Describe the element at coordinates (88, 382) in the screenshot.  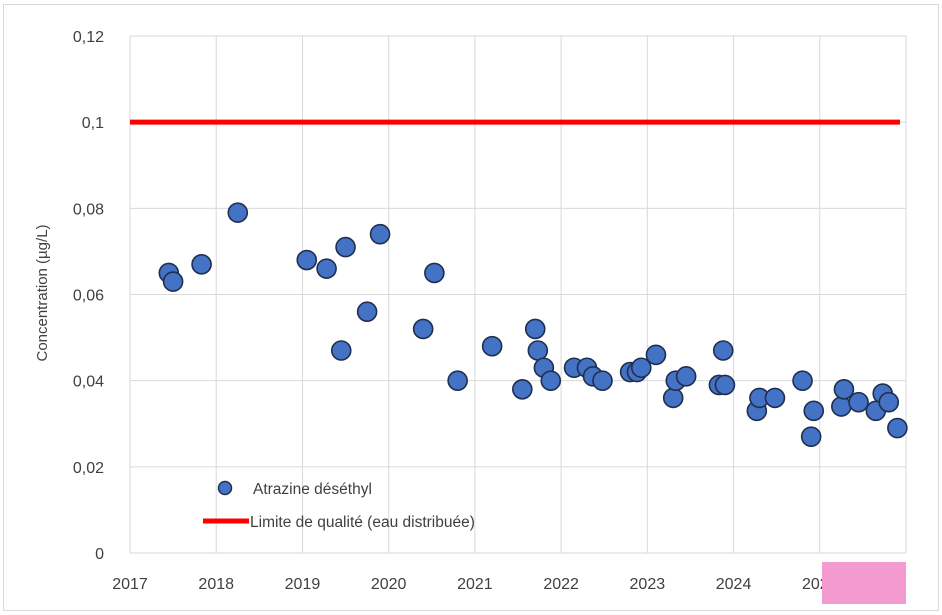
I see `y-tick-label: 0,04` at that location.